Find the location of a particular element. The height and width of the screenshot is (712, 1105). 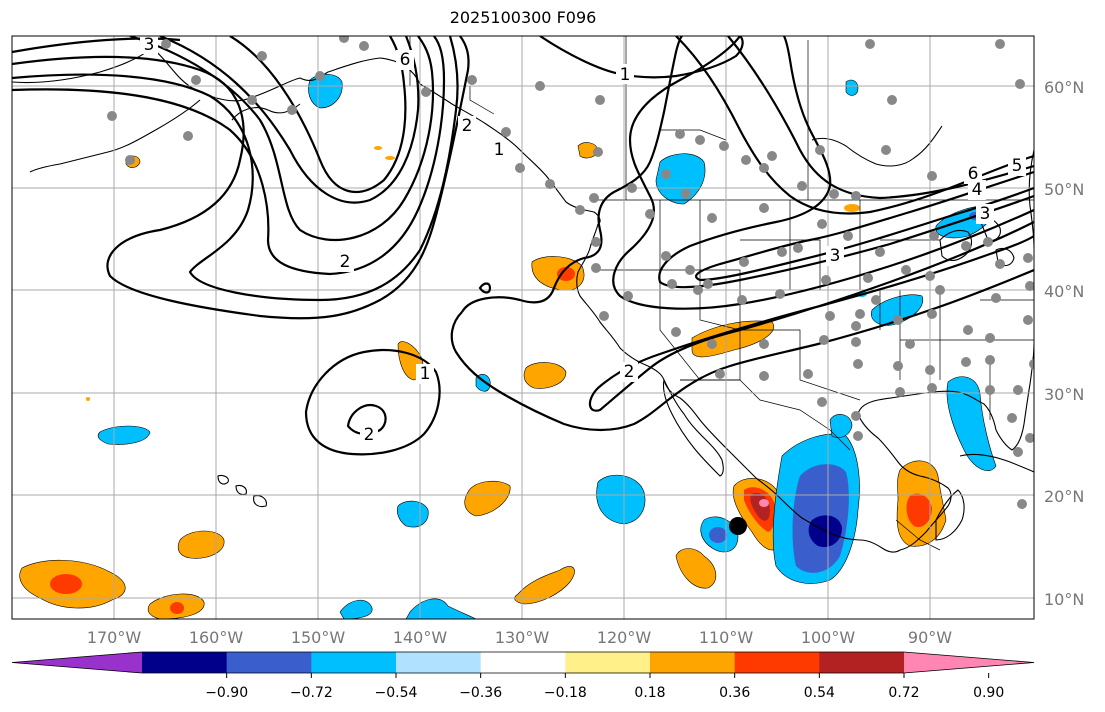

latitude-labels: 60°N 50°N 40°N 30°N 20°N 10°N is located at coordinates (1064, 343).